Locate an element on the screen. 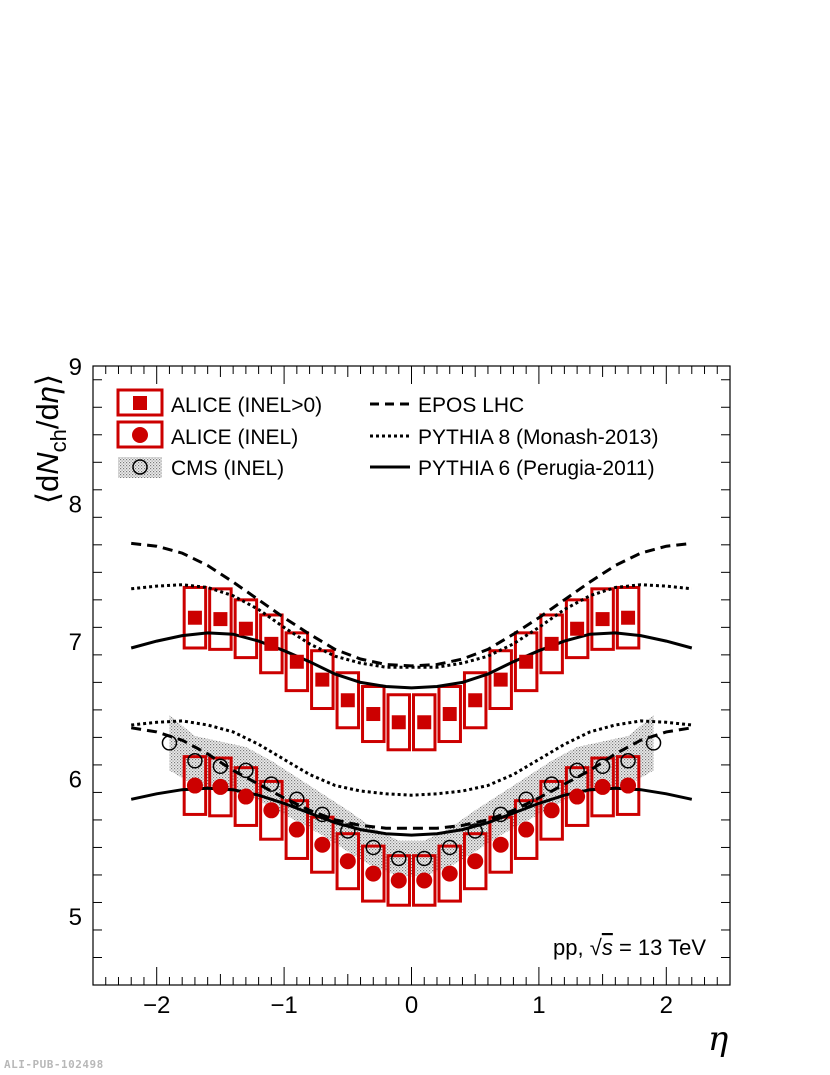 This screenshot has height=1075, width=830. pythia-8-monash-2013-curve-inel0 is located at coordinates (411, 626).